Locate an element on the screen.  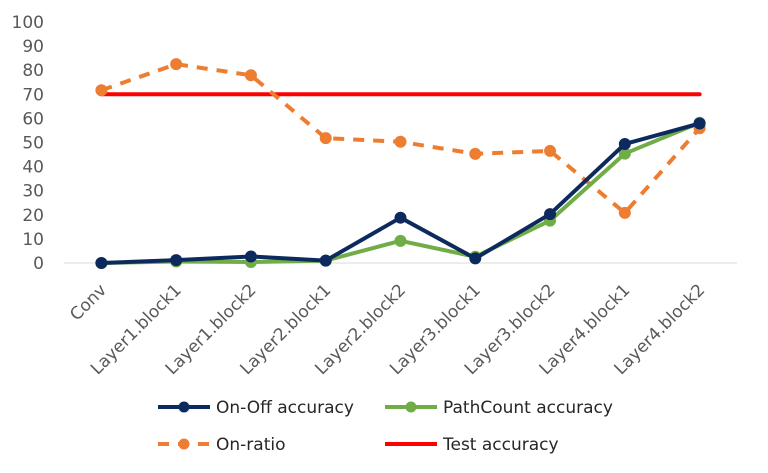
legend-item: Test accuracy is located at coordinates (472, 445).